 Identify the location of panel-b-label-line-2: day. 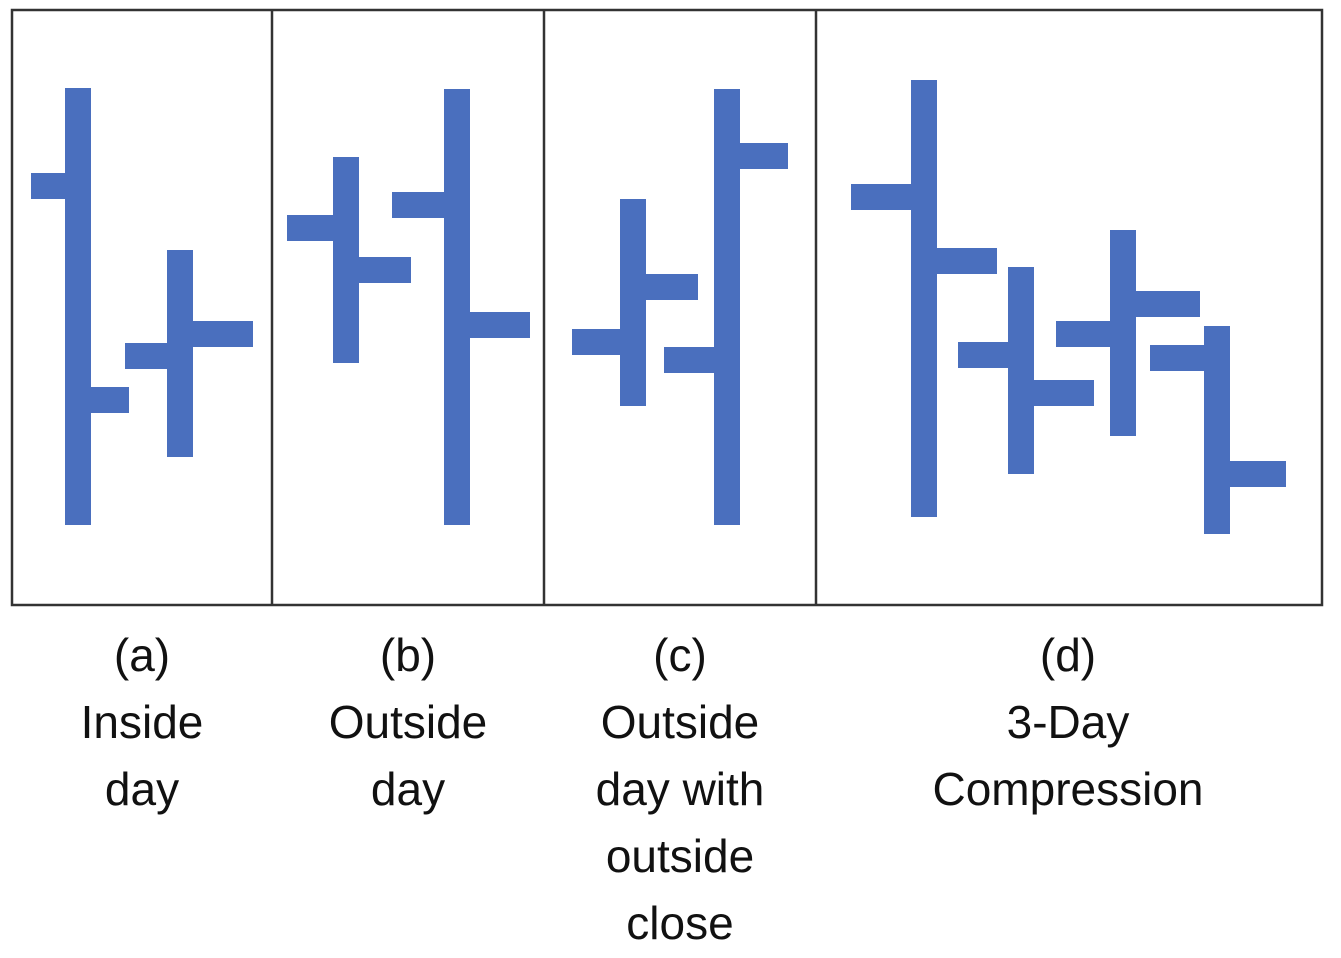
(408, 789).